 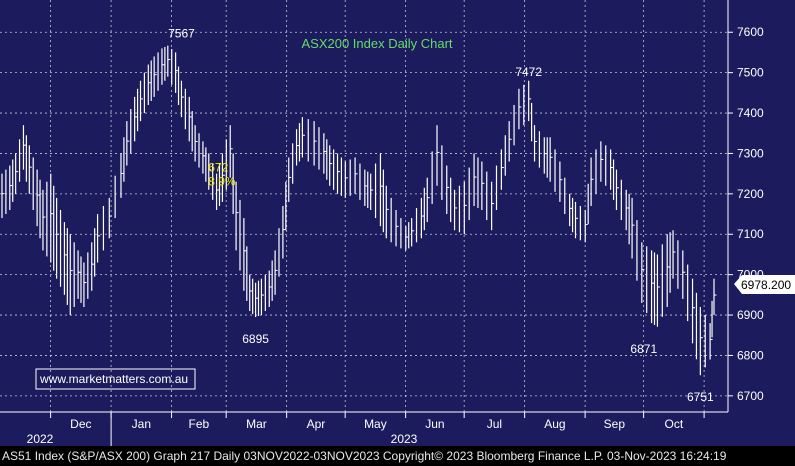 What do you see at coordinates (434, 424) in the screenshot?
I see `x-month-label: Jun` at bounding box center [434, 424].